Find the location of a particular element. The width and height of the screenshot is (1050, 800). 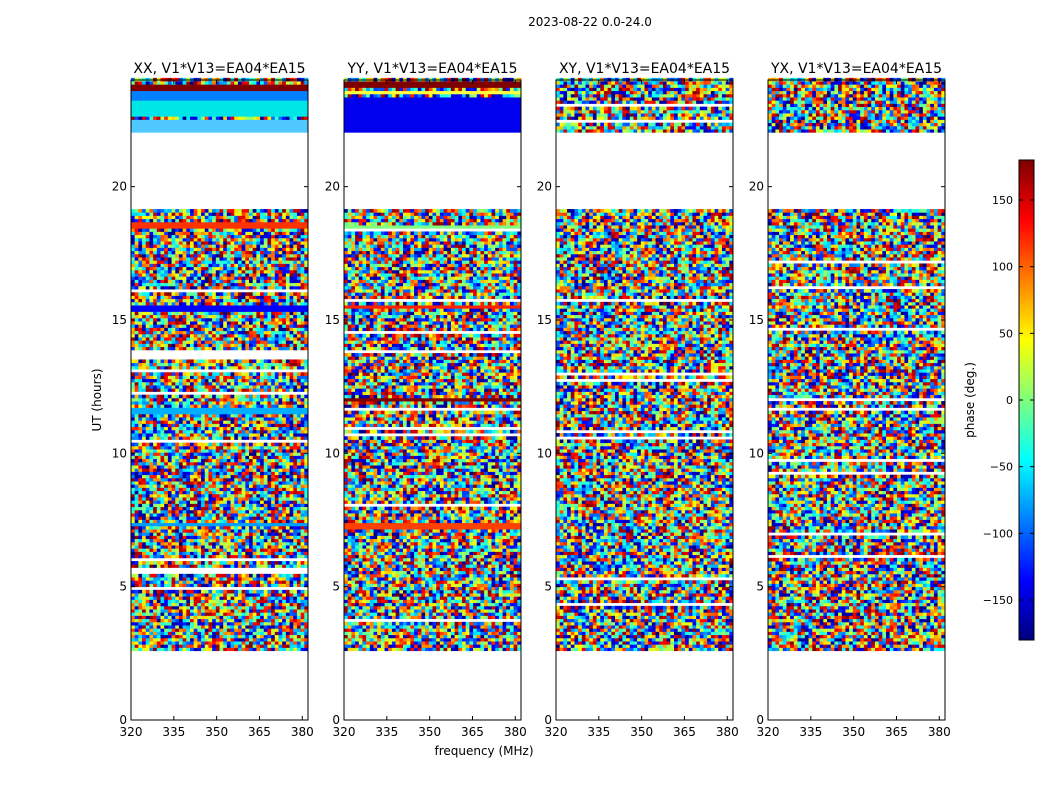

colorbar-tick-label: 100 is located at coordinates (1002, 267).